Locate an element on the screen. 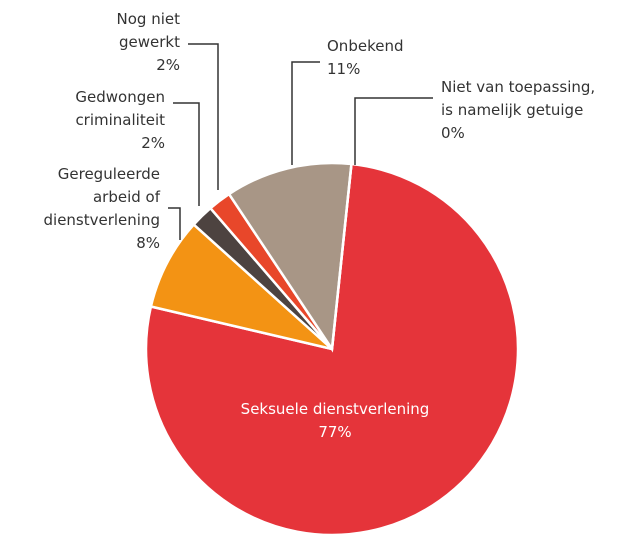 The height and width of the screenshot is (534, 618). slice-label: Nog niet gewerkt 2% is located at coordinates (130, 42).